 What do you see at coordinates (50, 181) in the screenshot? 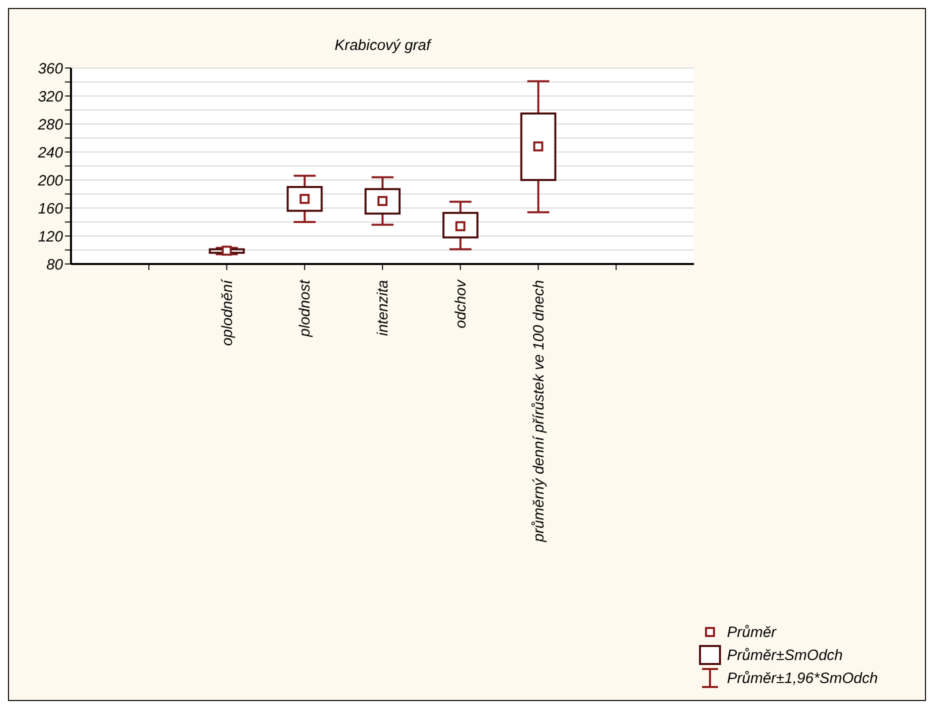
I see `y-tick-label: 200` at bounding box center [50, 181].